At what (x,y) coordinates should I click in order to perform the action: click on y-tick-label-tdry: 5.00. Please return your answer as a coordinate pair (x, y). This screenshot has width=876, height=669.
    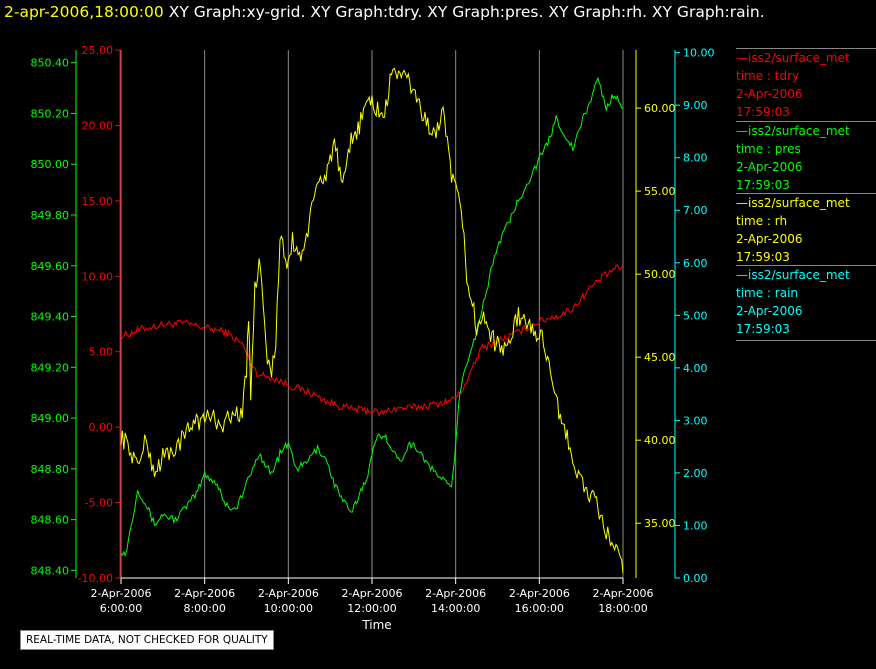
    Looking at the image, I should click on (101, 352).